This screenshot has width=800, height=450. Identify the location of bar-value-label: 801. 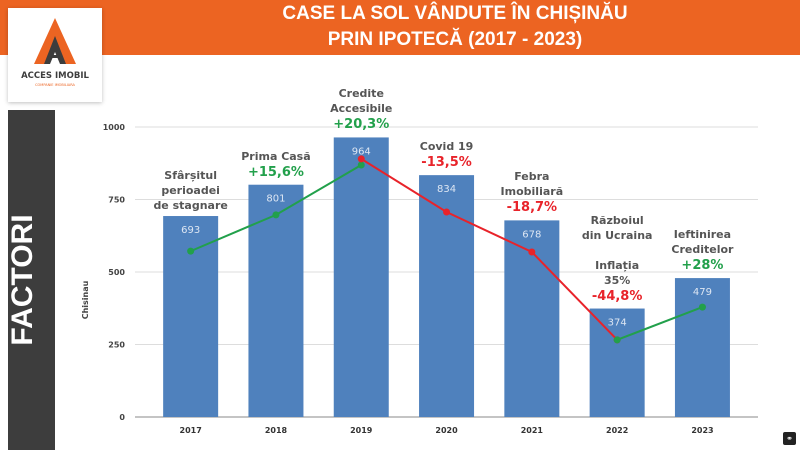
(275, 199).